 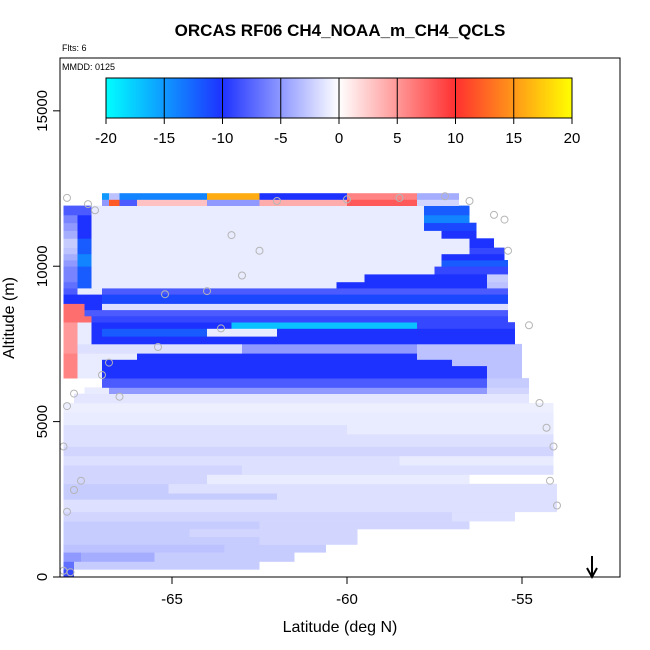 What do you see at coordinates (513, 138) in the screenshot?
I see `colorbar-tick-label: 15` at bounding box center [513, 138].